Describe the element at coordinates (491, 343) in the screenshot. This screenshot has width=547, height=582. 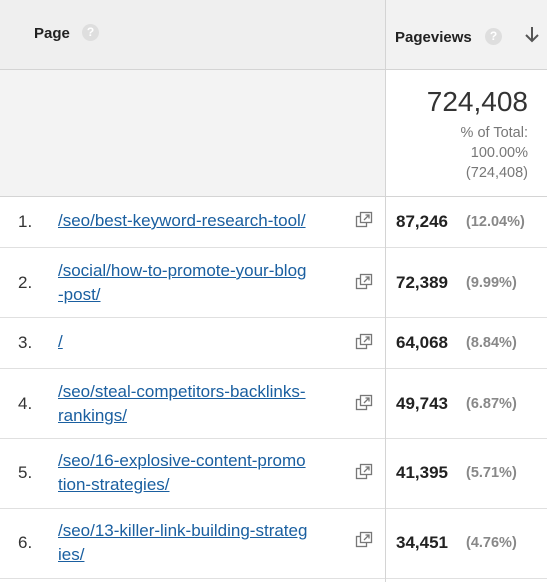
I see `row-percent: (8.84%)` at that location.